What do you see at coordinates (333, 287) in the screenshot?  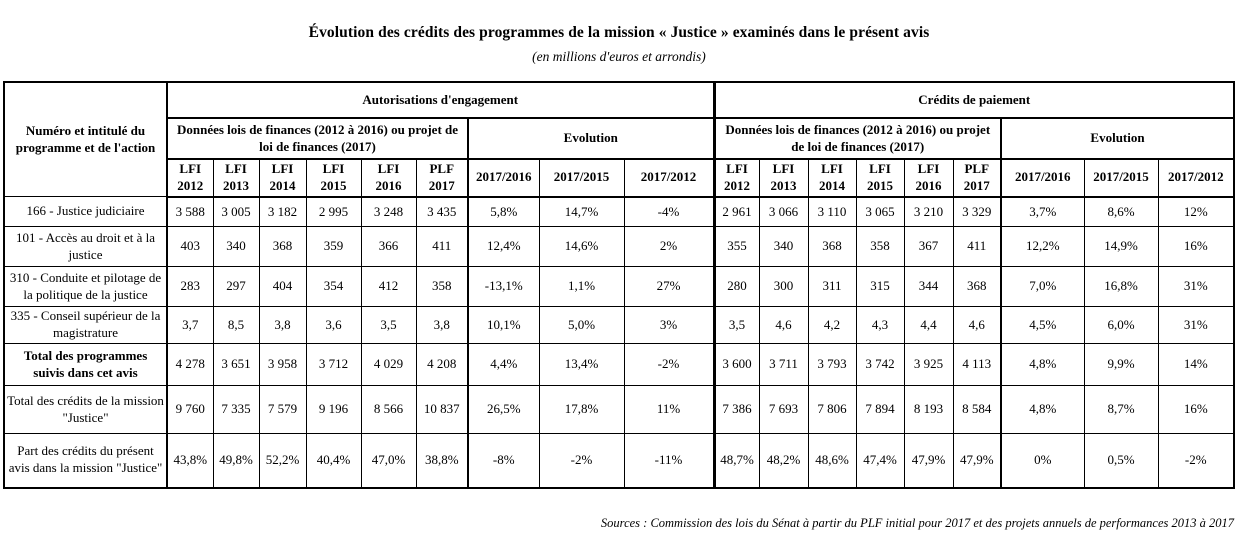 I see `table-cell: 354` at bounding box center [333, 287].